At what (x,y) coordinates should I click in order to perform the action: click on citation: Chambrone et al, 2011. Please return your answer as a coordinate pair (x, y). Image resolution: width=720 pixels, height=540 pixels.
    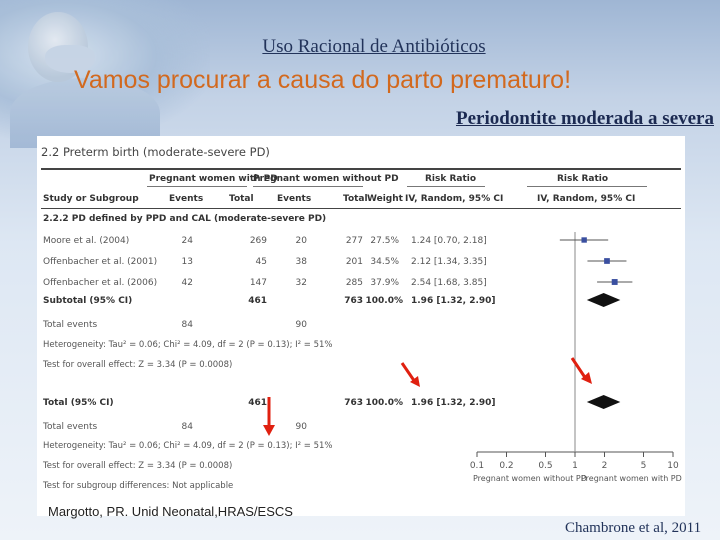
    Looking at the image, I should click on (633, 528).